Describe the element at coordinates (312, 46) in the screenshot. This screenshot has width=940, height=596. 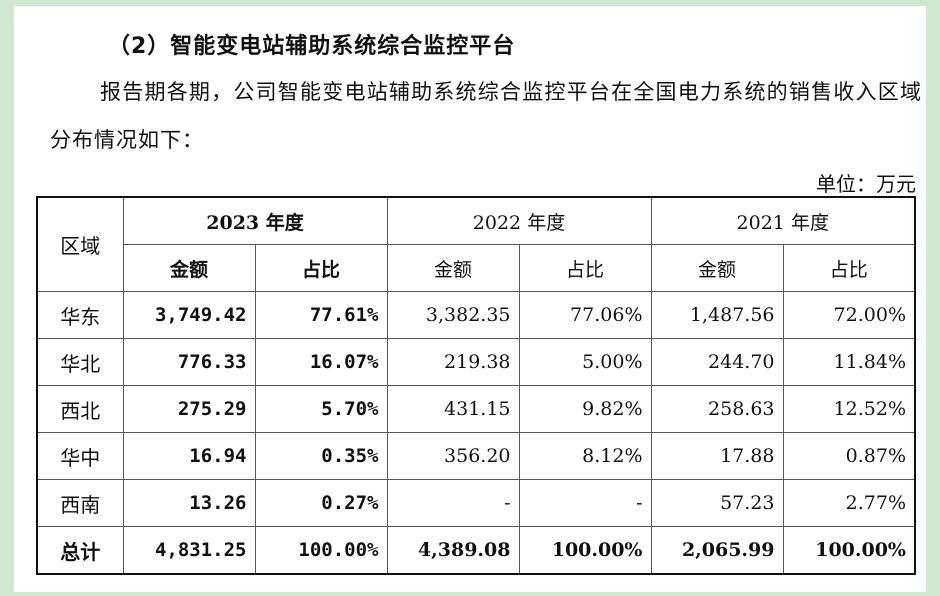
I see `section-heading: （2）智能变电站辅助系统综合监控平台` at that location.